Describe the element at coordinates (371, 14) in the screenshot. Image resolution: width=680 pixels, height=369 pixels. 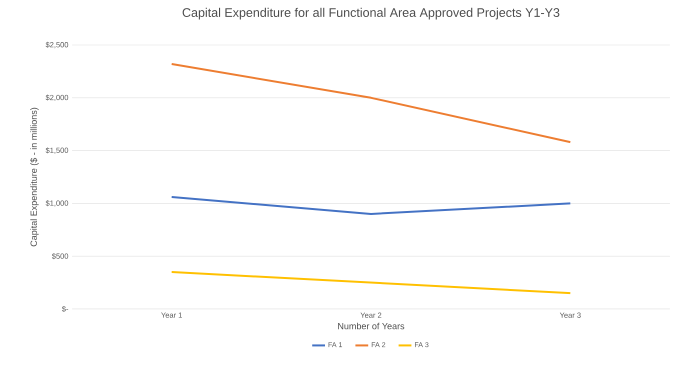
I see `chart-title: Capital Expenditure for all Functional Area Approved Projects Y1-Y3` at that location.